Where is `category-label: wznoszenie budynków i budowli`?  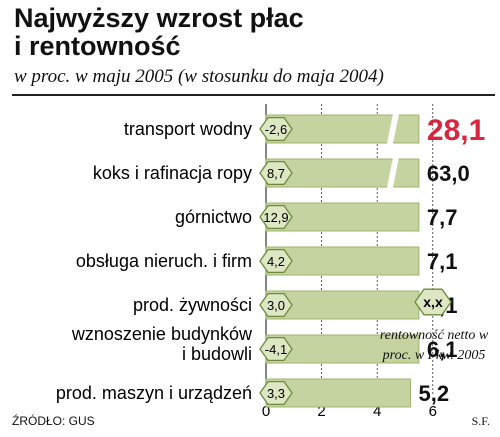 category-label: wznoszenie budynków i budowli is located at coordinates (162, 344).